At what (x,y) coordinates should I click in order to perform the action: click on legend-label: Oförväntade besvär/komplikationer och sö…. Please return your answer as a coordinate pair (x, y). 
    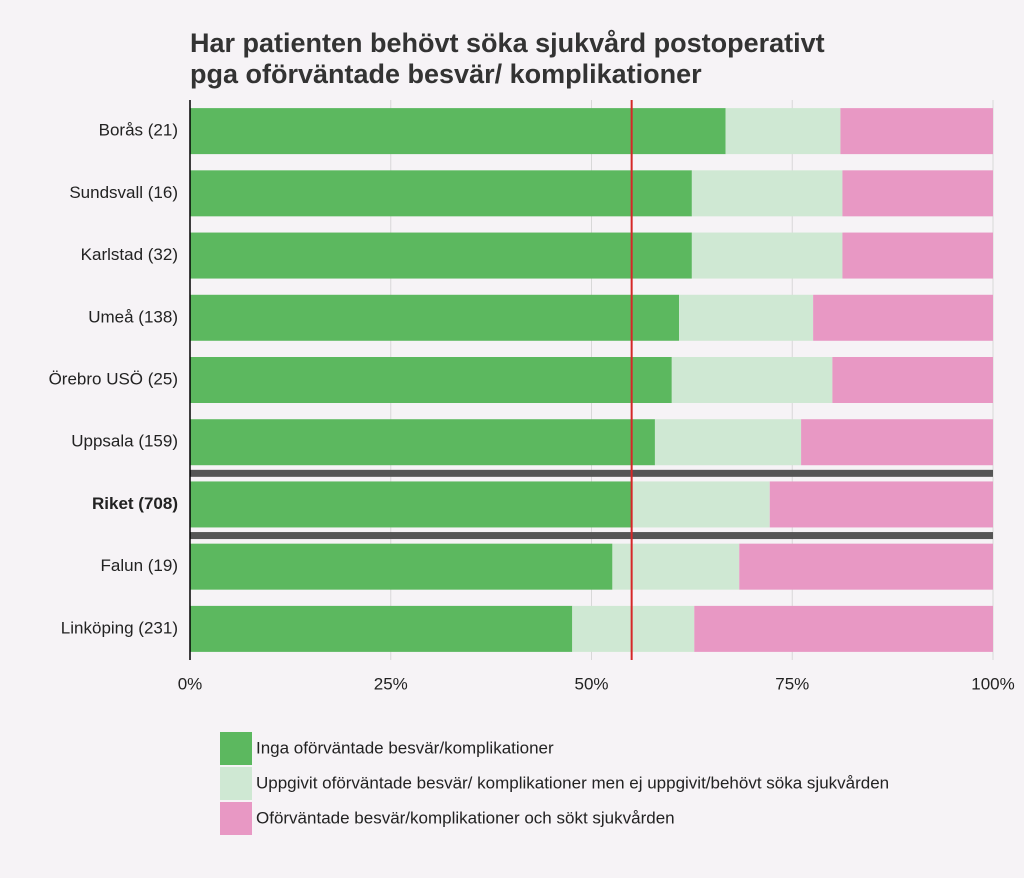
    Looking at the image, I should click on (465, 817).